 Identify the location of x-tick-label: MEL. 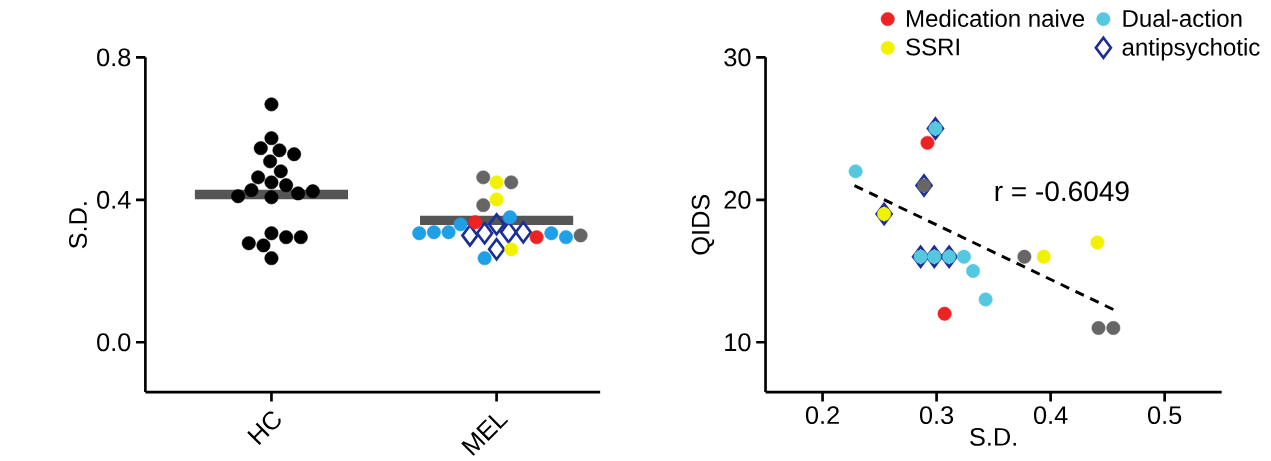
(485, 435).